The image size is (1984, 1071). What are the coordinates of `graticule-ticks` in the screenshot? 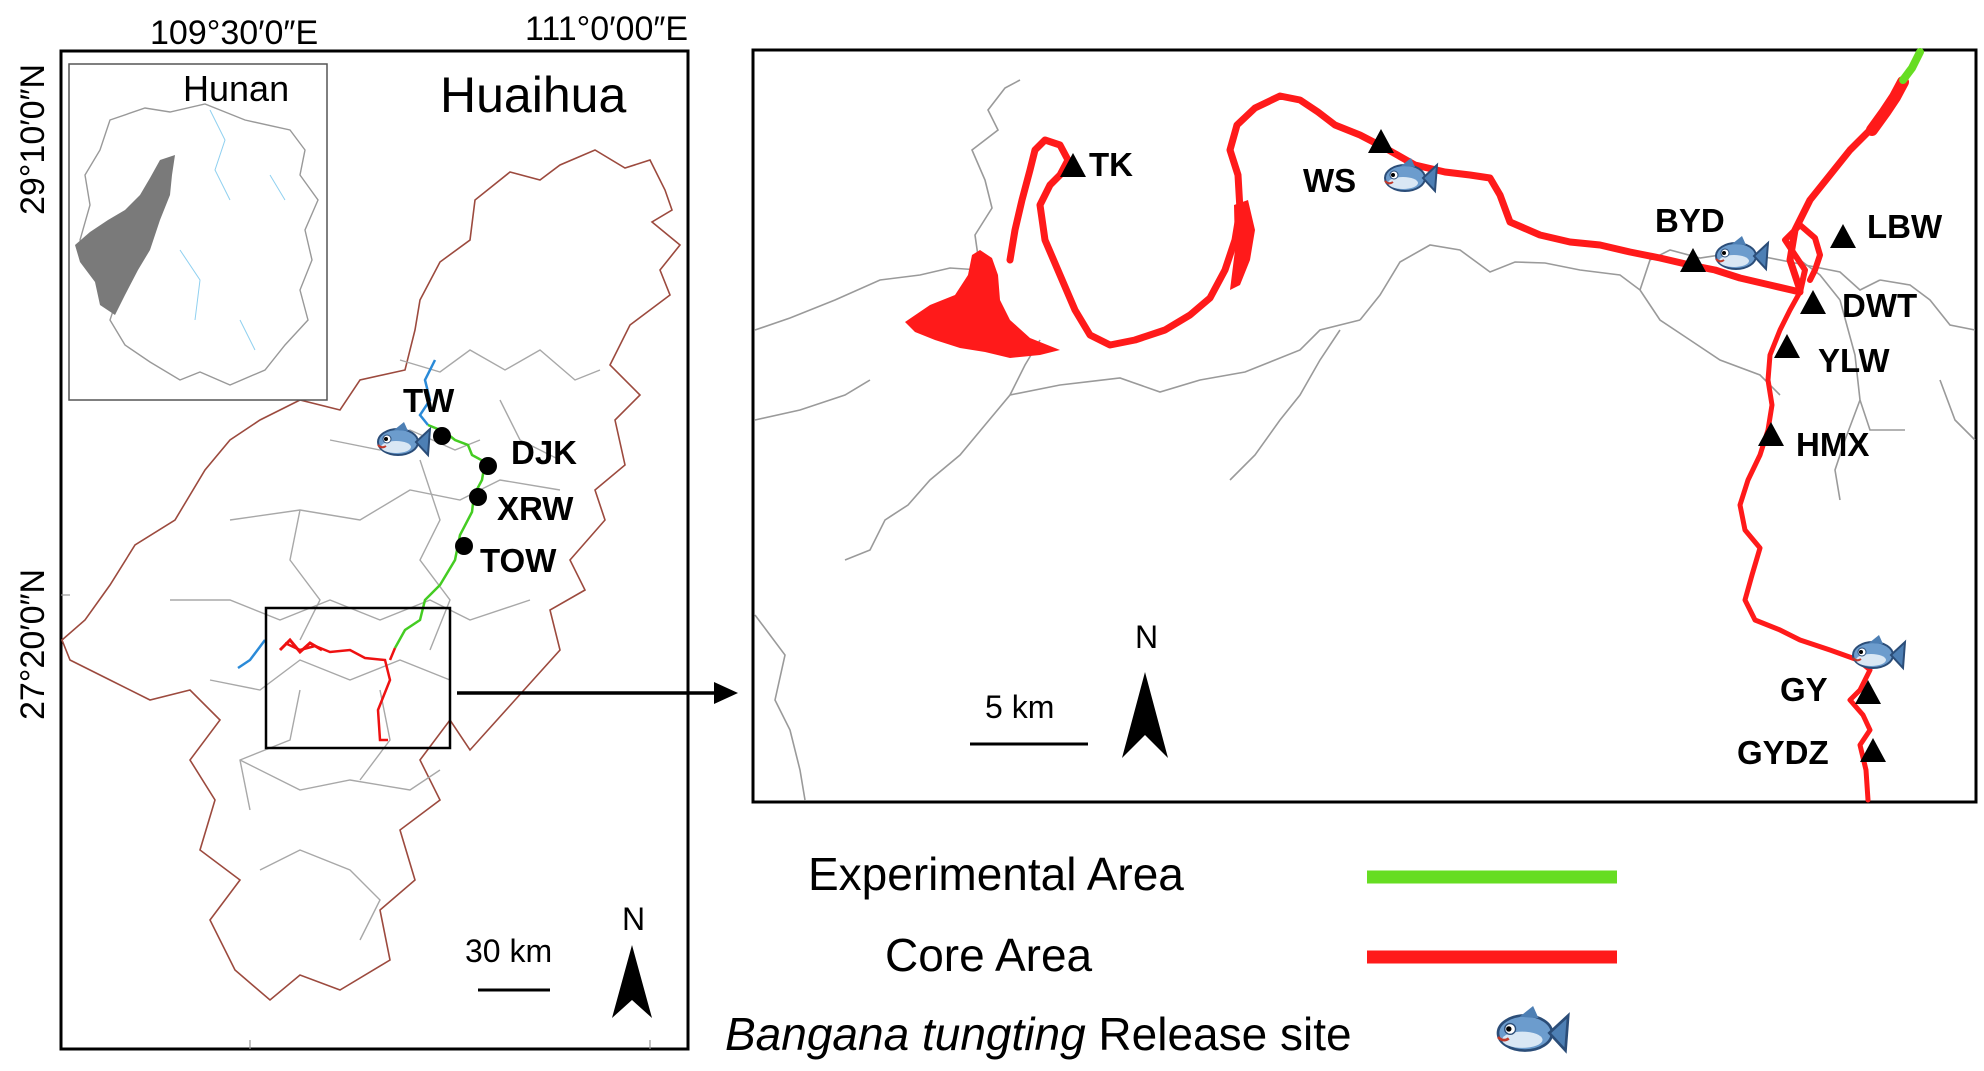 It's located at (356, 821).